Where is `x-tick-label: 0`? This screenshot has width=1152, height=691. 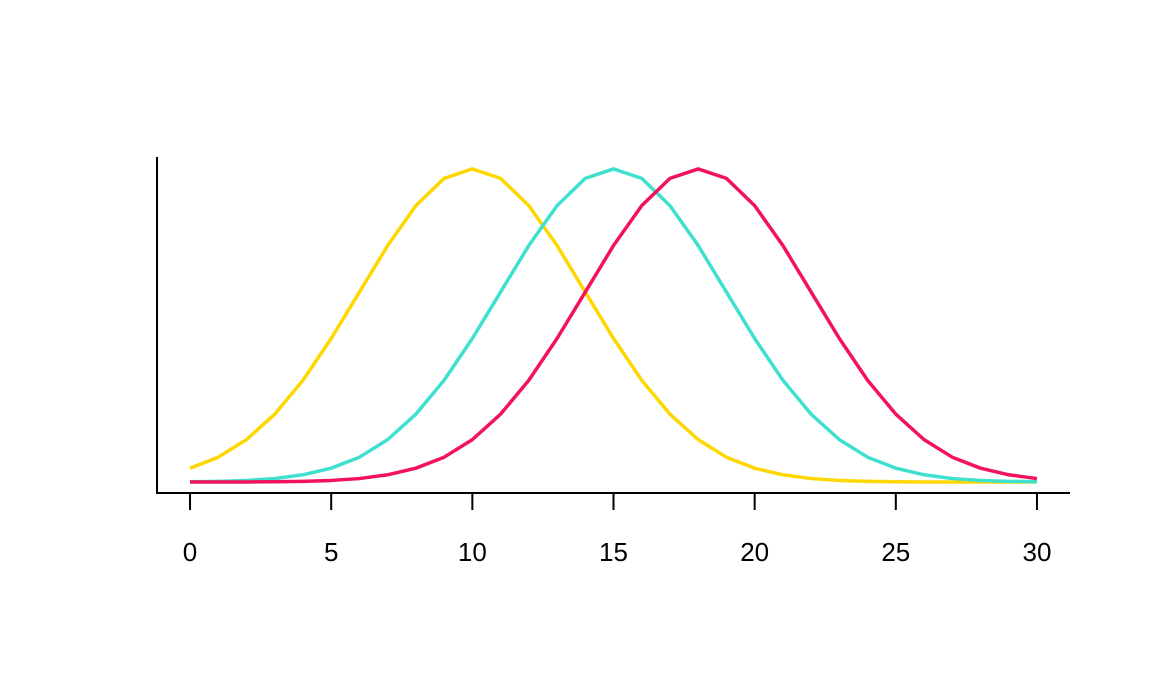
x-tick-label: 0 is located at coordinates (190, 552).